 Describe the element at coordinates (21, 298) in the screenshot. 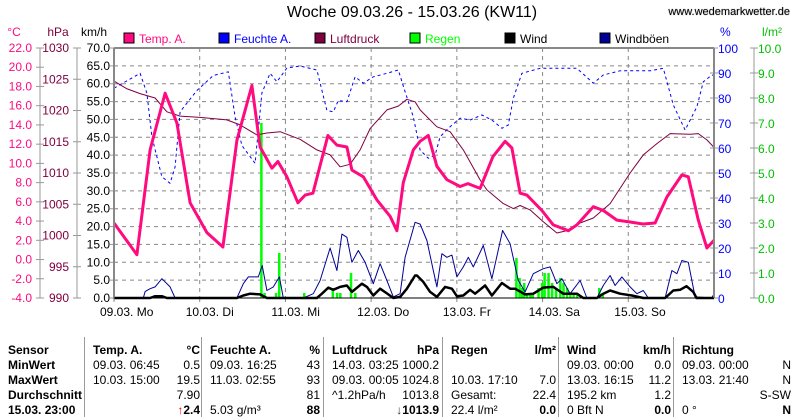

I see `temp-tick-label: -4.0` at that location.